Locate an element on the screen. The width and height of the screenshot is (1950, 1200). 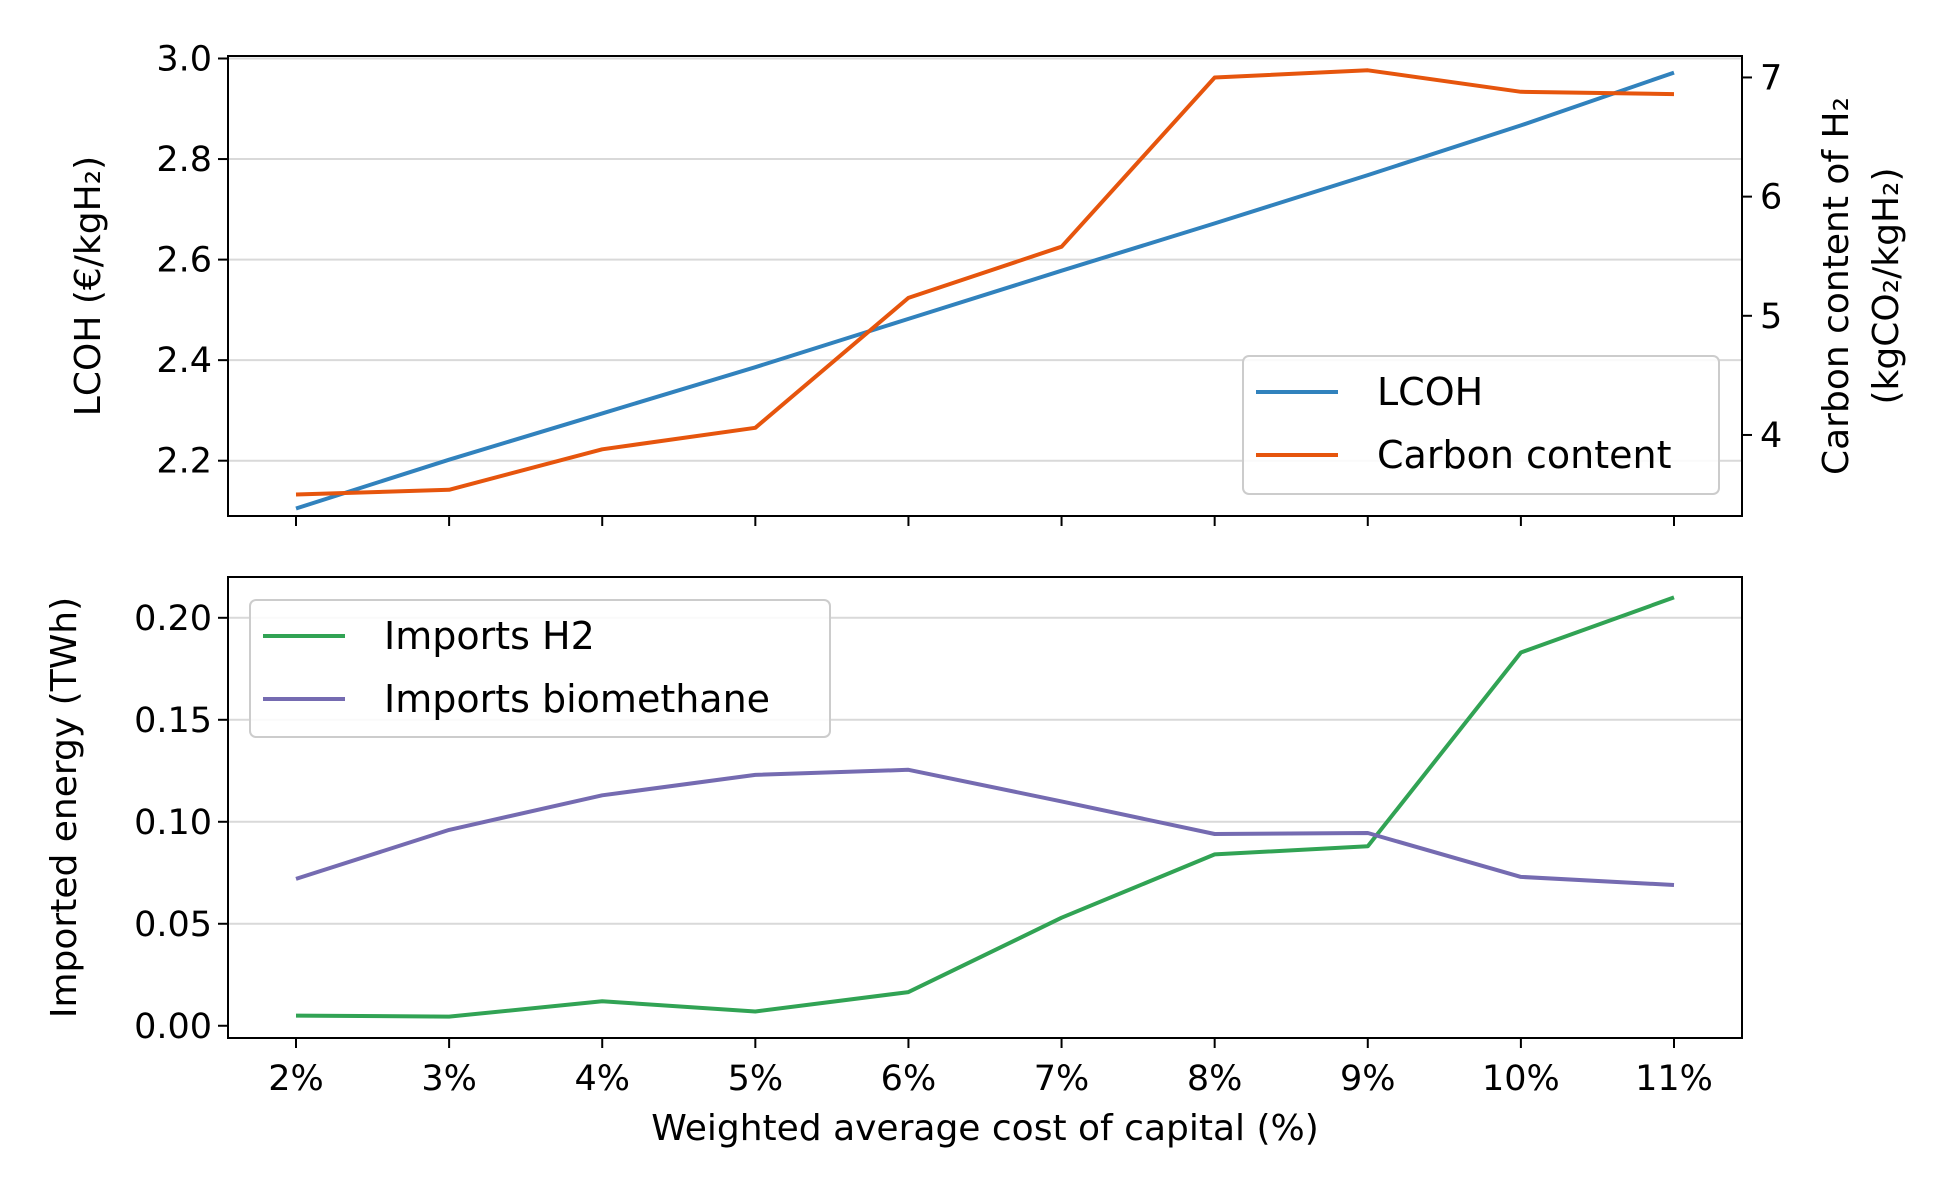
y2-axis-label-unit: (kgCO₂/kgH₂) is located at coordinates (1886, 285).